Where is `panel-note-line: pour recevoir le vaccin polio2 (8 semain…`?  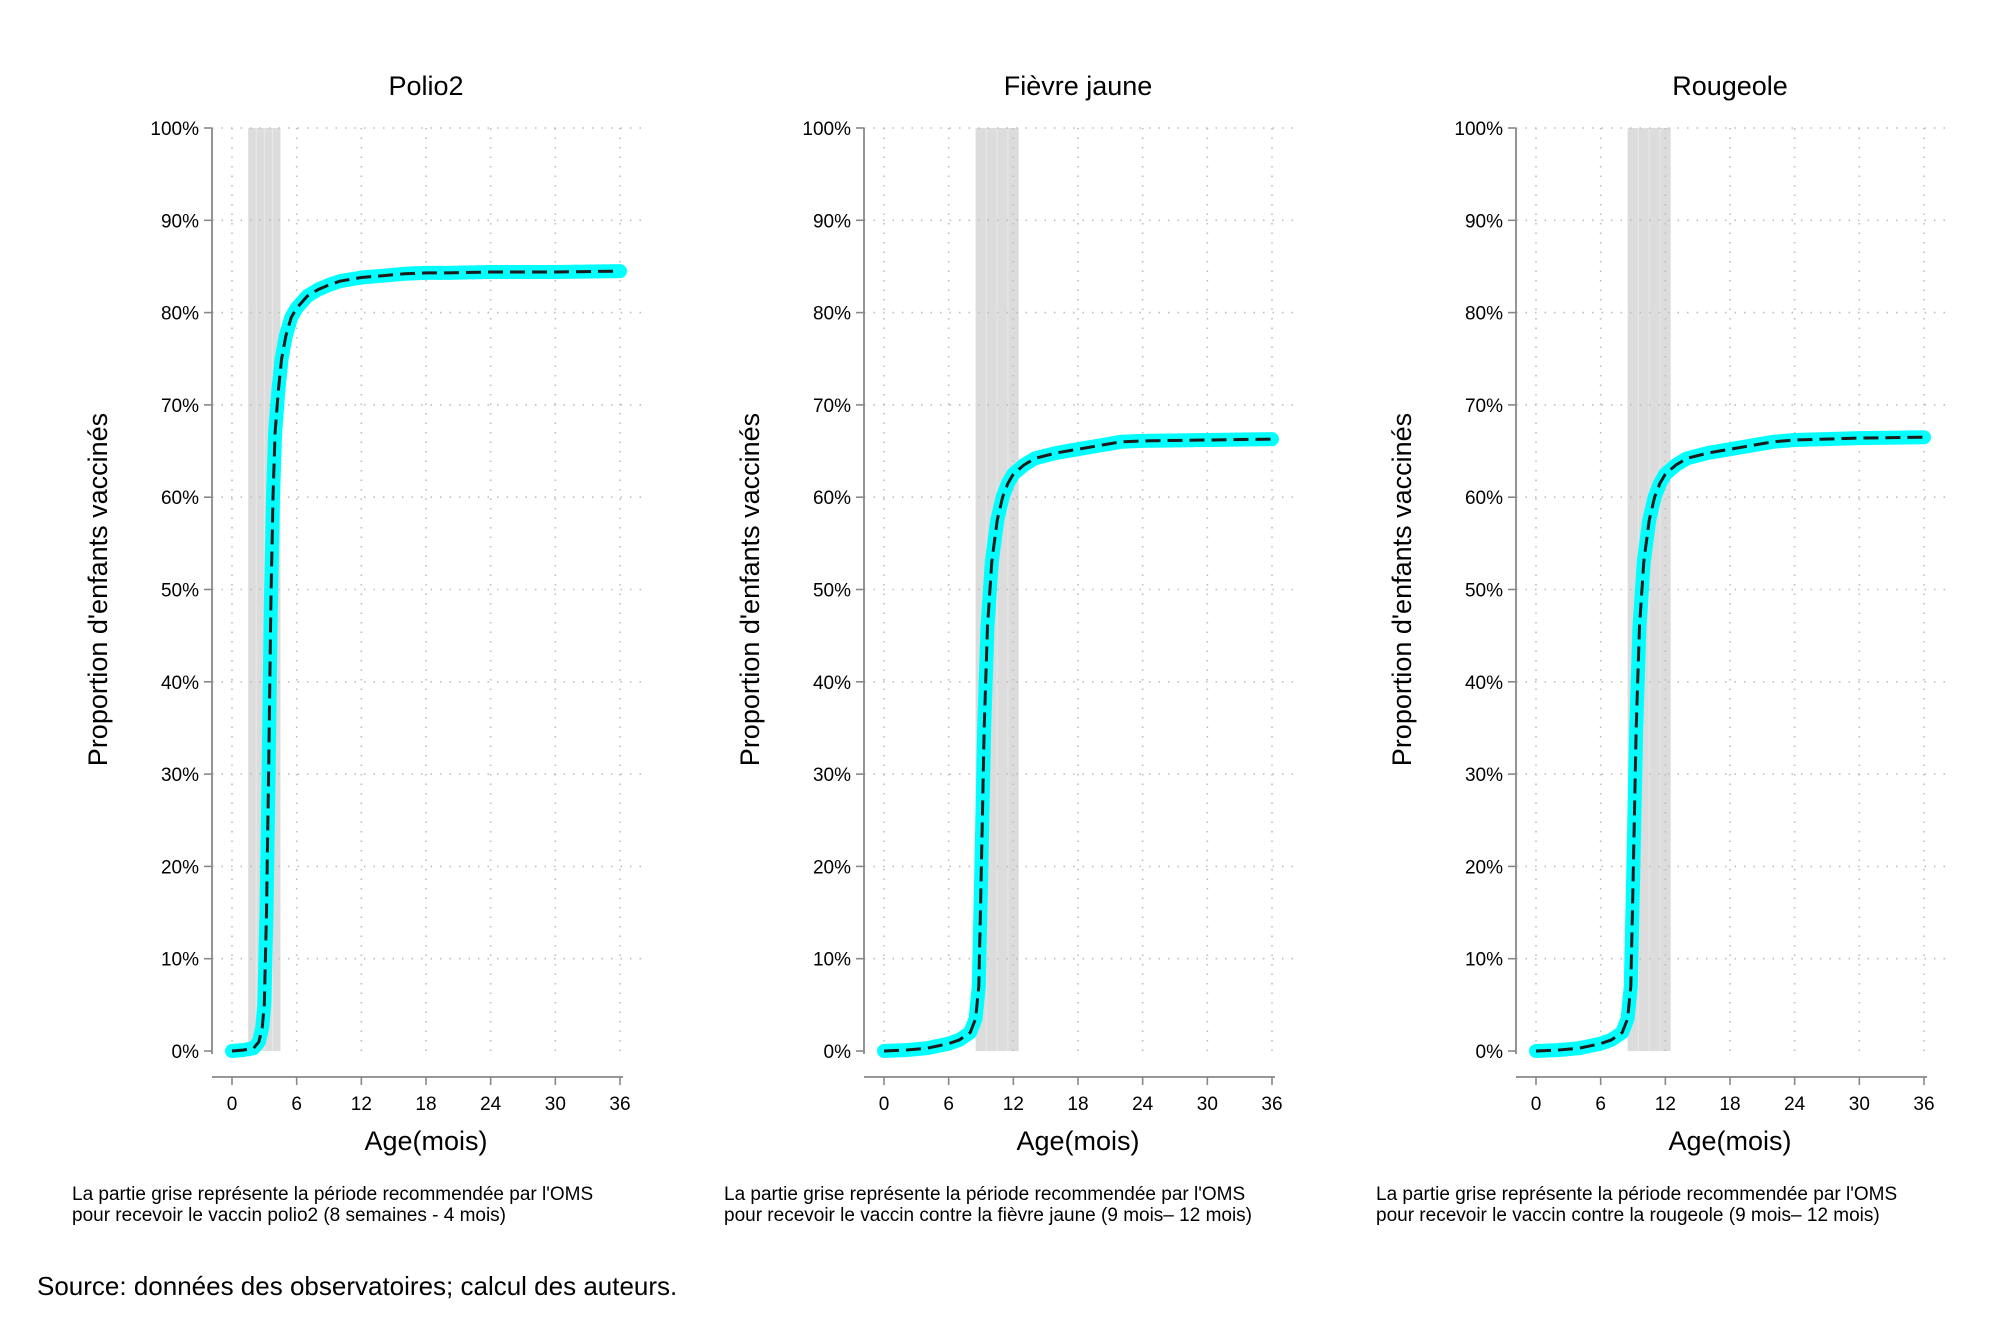 panel-note-line: pour recevoir le vaccin polio2 (8 semain… is located at coordinates (289, 1215).